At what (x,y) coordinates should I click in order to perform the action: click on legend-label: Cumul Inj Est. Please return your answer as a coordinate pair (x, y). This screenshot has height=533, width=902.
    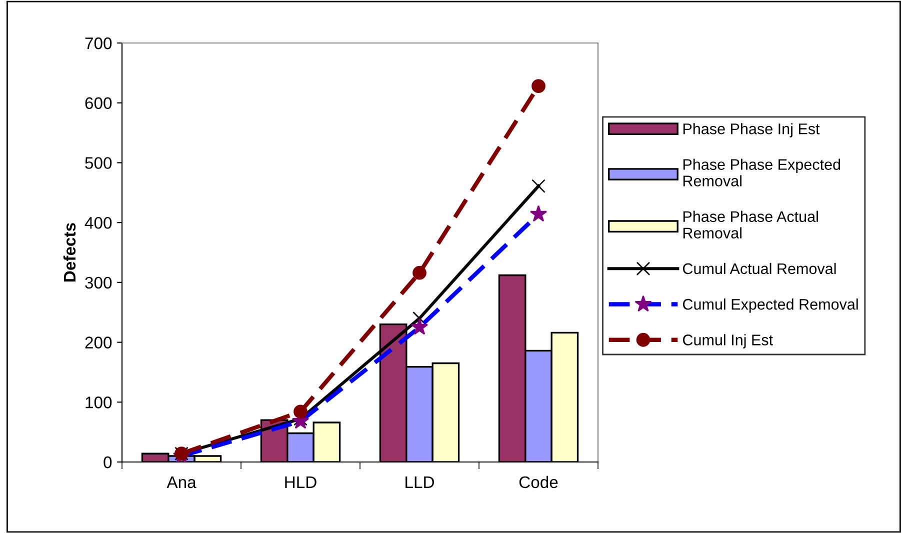
    Looking at the image, I should click on (727, 341).